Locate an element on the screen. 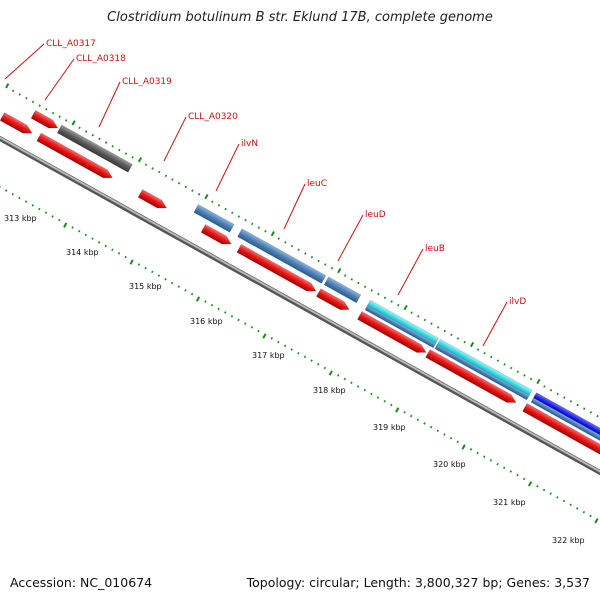 The image size is (600, 600). gene-label: CLL_A0320 is located at coordinates (213, 117).